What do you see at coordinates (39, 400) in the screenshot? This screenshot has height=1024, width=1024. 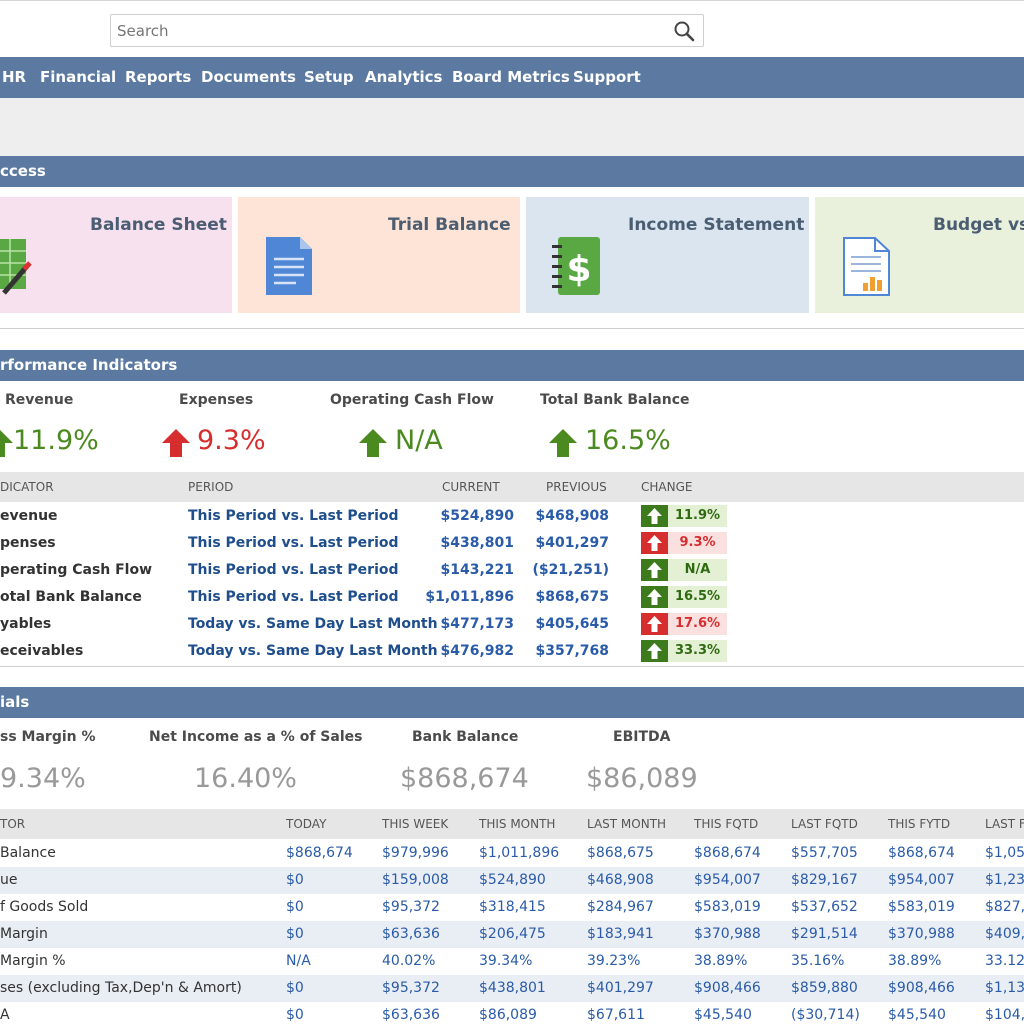 I see `kpi-label-revenue: Revenue` at bounding box center [39, 400].